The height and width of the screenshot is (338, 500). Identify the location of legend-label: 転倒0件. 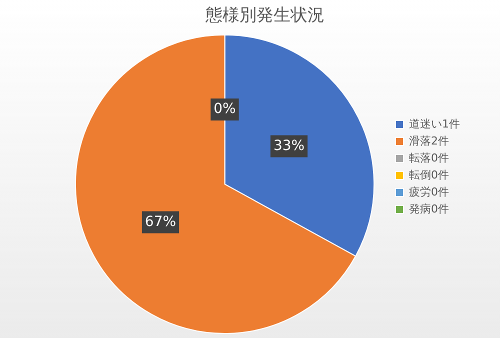
(429, 175).